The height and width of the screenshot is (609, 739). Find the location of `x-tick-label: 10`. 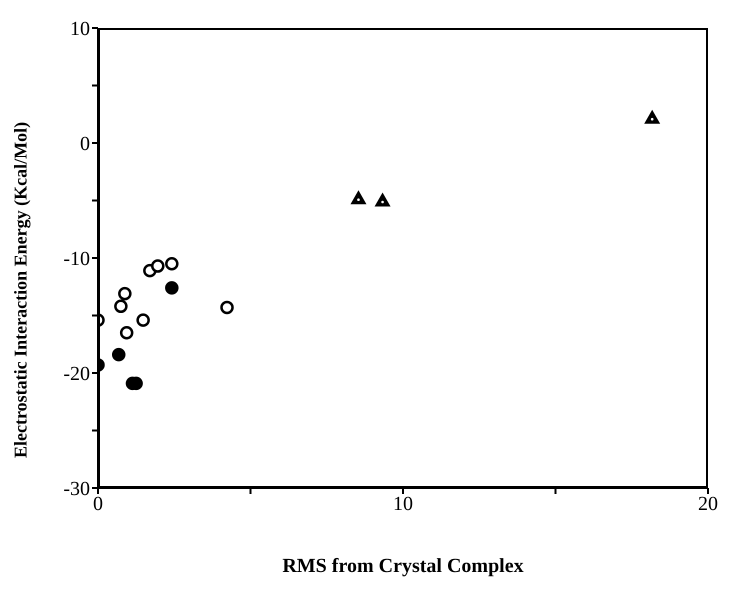

x-tick-label: 10 is located at coordinates (403, 504).